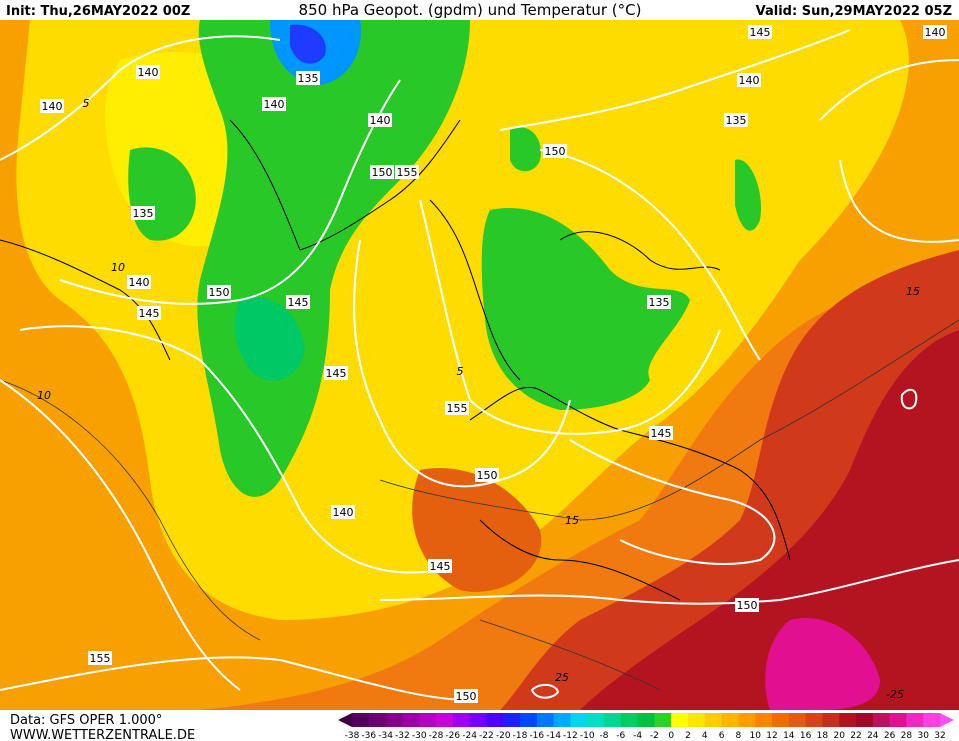 This screenshot has width=959, height=741. Describe the element at coordinates (86, 720) in the screenshot. I see `data-source: Data: GFS OPER 1.000°` at that location.